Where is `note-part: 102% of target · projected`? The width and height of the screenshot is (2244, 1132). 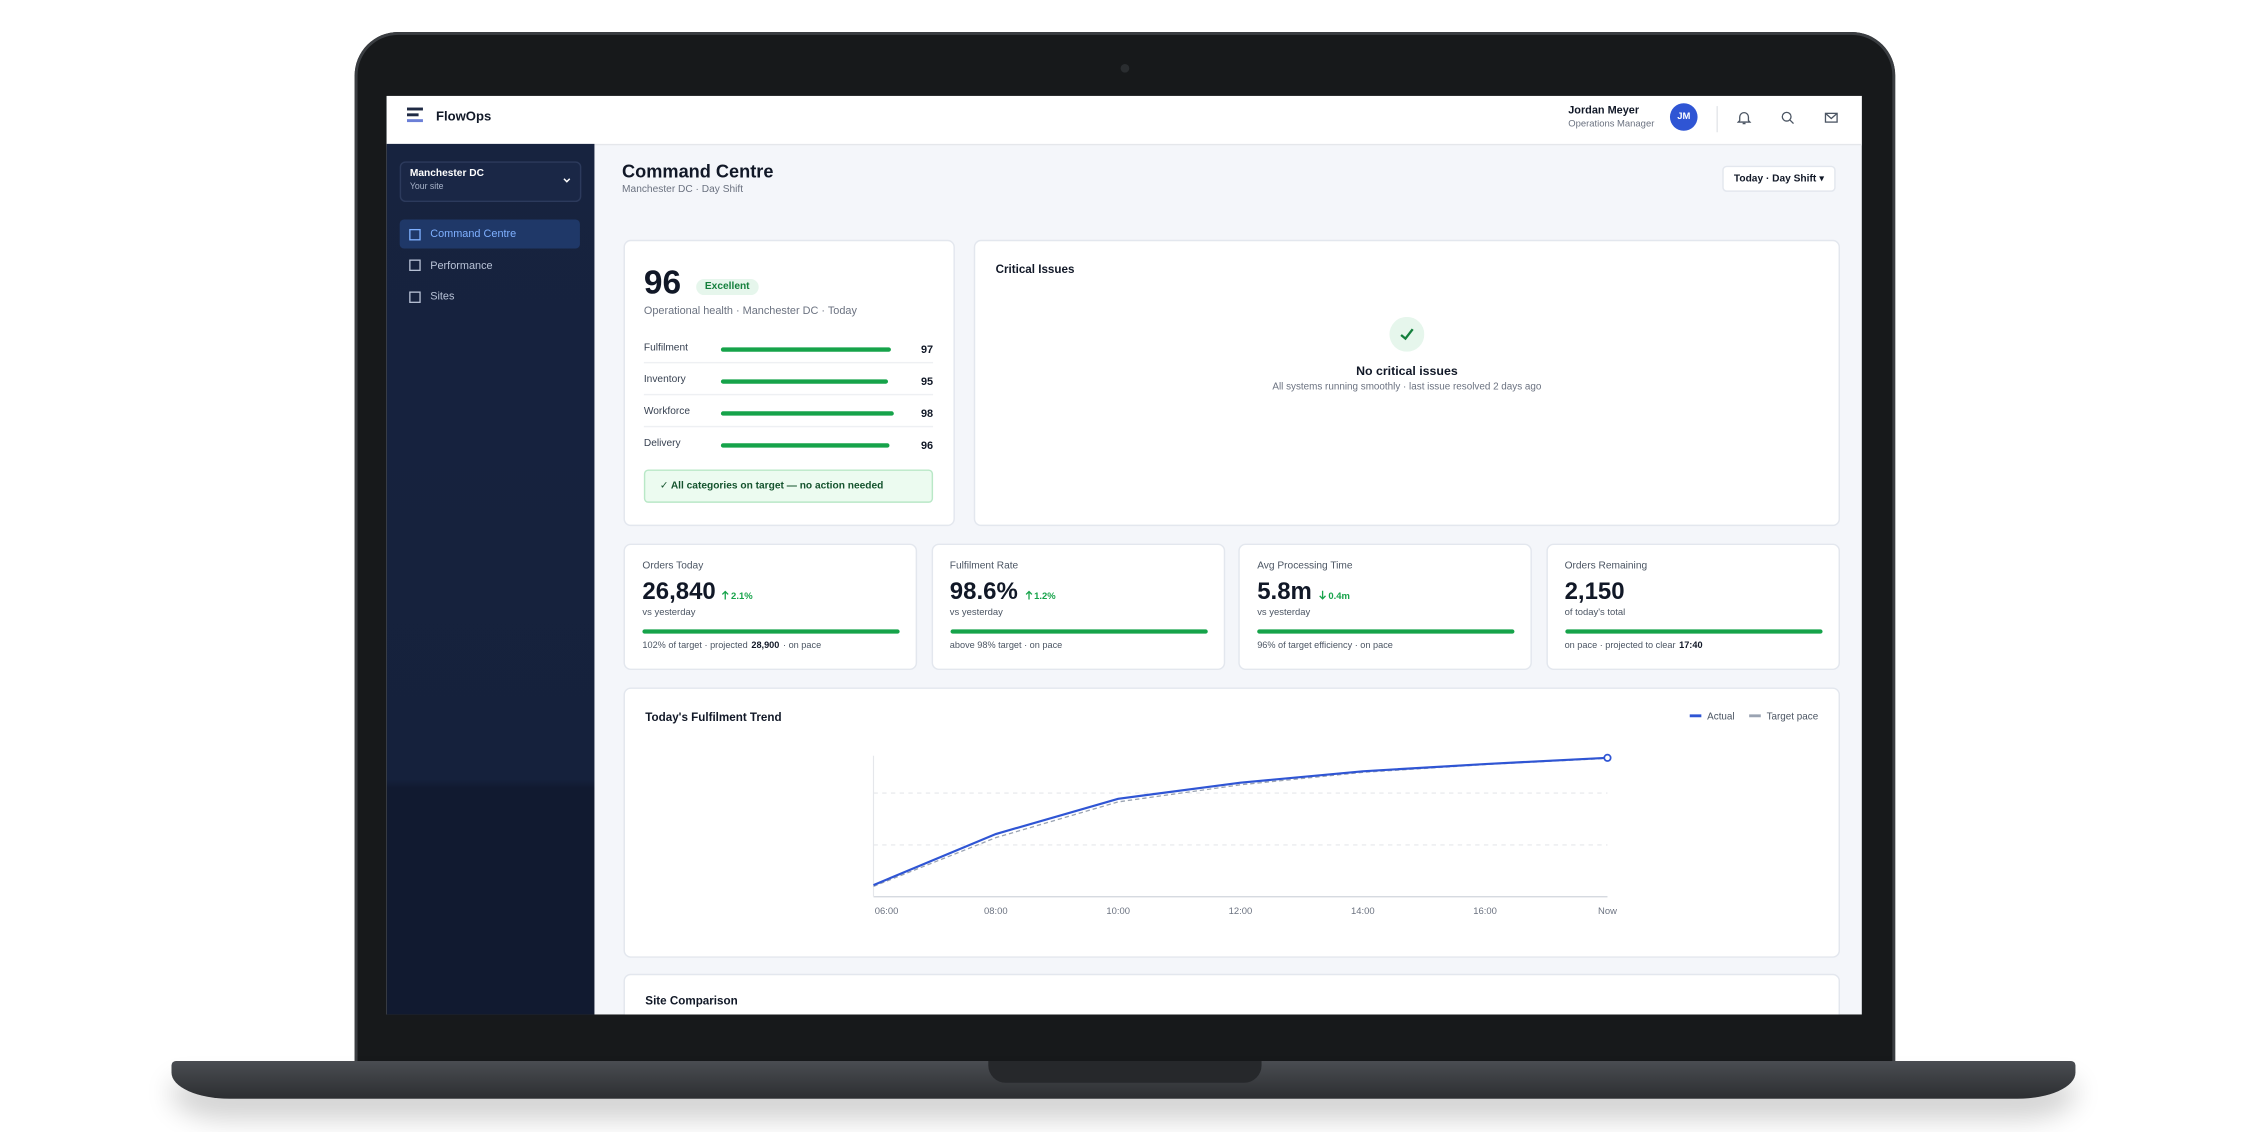
note-part: 102% of target · projected is located at coordinates (695, 646).